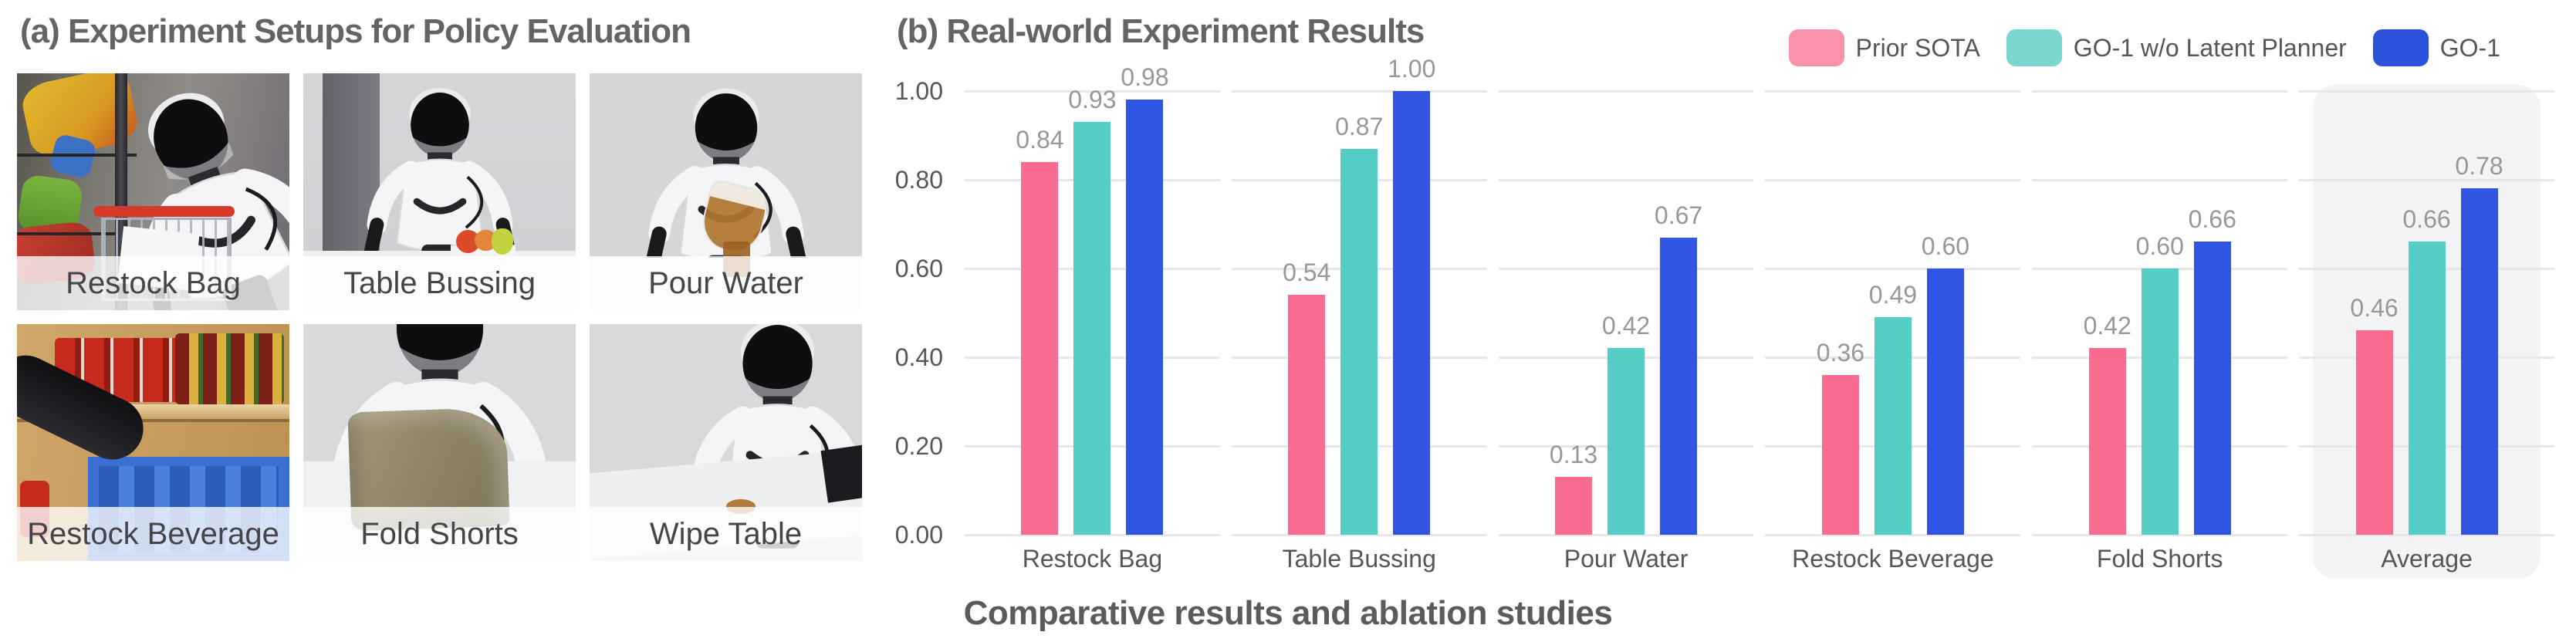 Image resolution: width=2576 pixels, height=642 pixels. I want to click on bar-go-1-fold-shorts: 0.66, so click(2212, 370).